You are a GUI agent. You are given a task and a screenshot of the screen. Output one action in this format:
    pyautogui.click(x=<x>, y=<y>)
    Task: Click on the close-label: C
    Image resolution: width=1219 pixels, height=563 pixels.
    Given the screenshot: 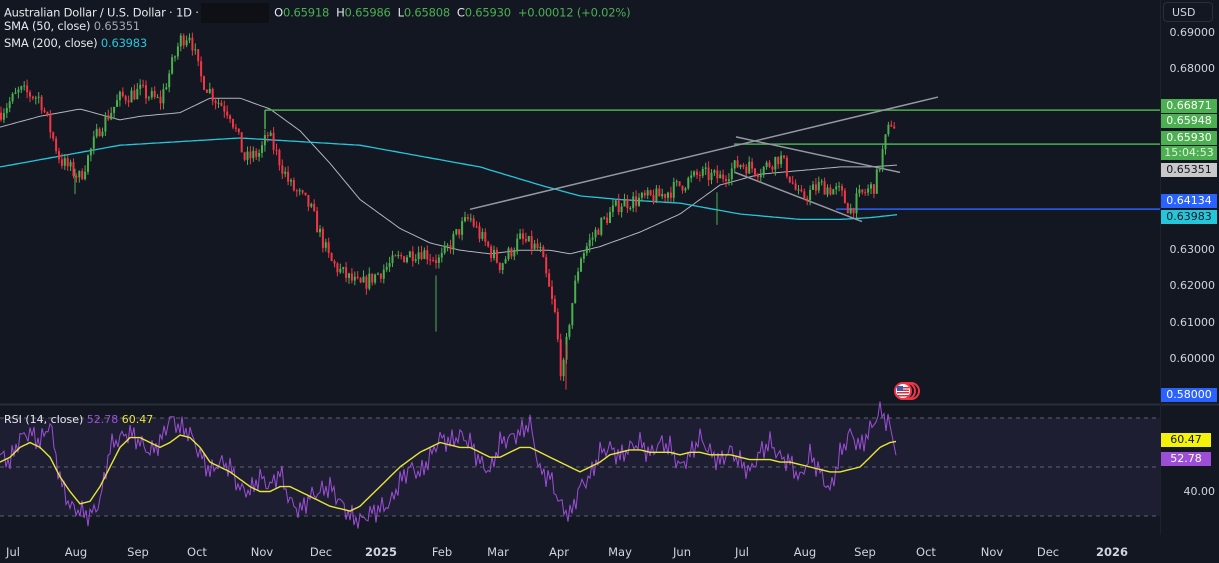 What is the action you would take?
    pyautogui.click(x=460, y=12)
    